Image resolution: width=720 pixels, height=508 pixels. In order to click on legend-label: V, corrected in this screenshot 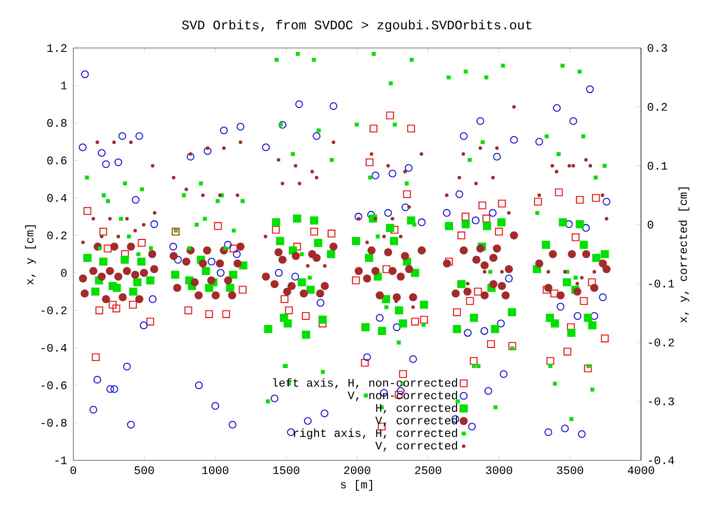, I will do `click(416, 446)`.